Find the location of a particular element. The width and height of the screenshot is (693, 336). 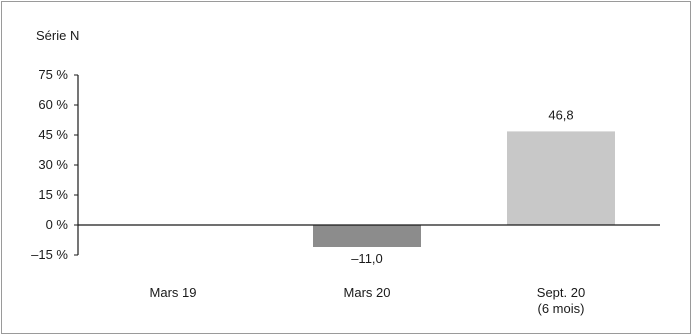

data-label: 46,8 is located at coordinates (560, 114).